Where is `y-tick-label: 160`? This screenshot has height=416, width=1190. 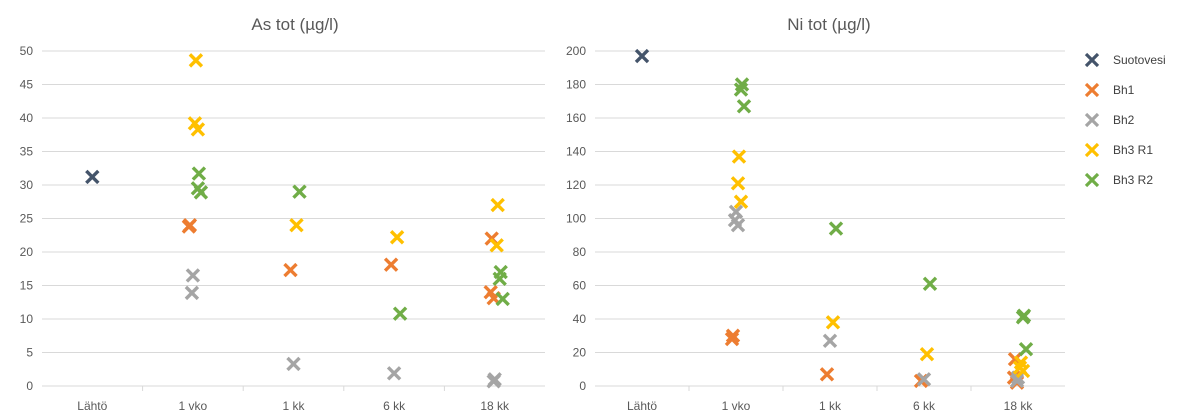
y-tick-label: 160 is located at coordinates (576, 118).